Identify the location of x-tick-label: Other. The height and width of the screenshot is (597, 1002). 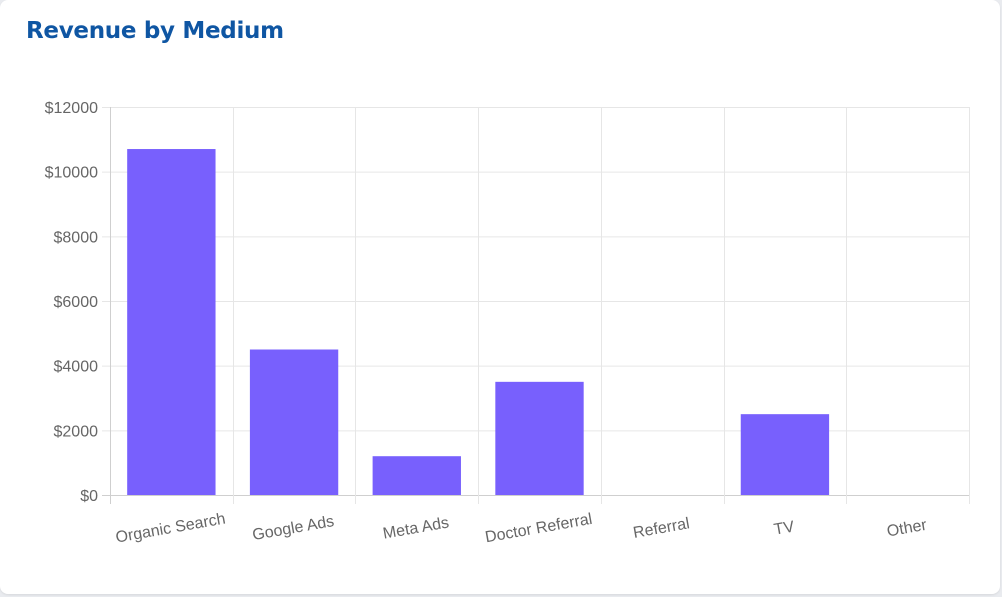
(907, 529).